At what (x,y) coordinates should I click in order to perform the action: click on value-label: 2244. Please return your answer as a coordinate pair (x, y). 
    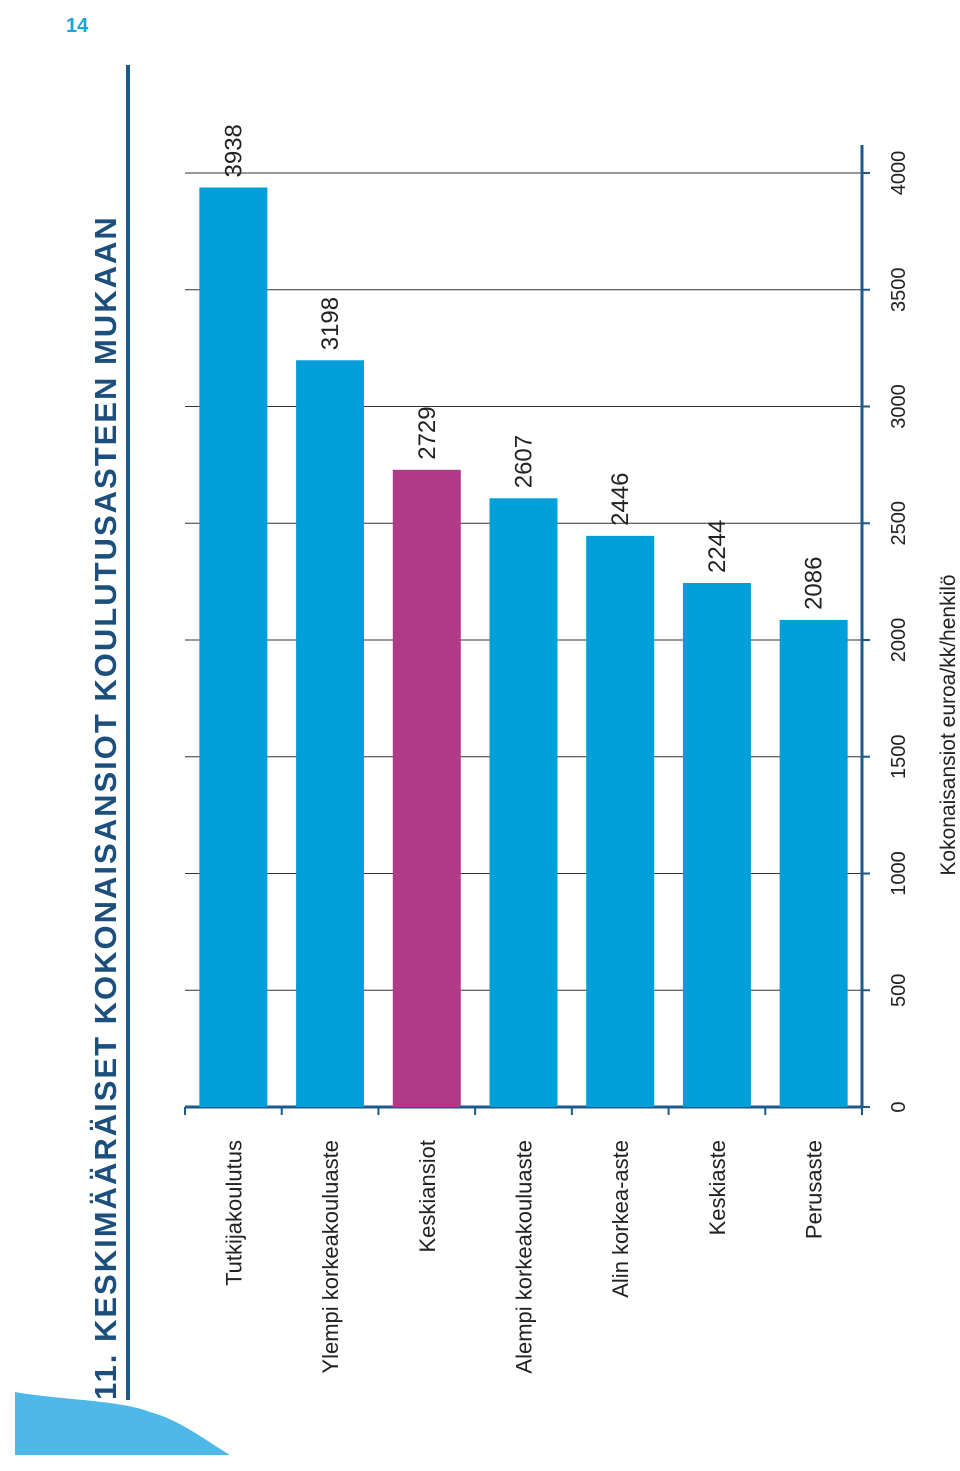
    Looking at the image, I should click on (717, 546).